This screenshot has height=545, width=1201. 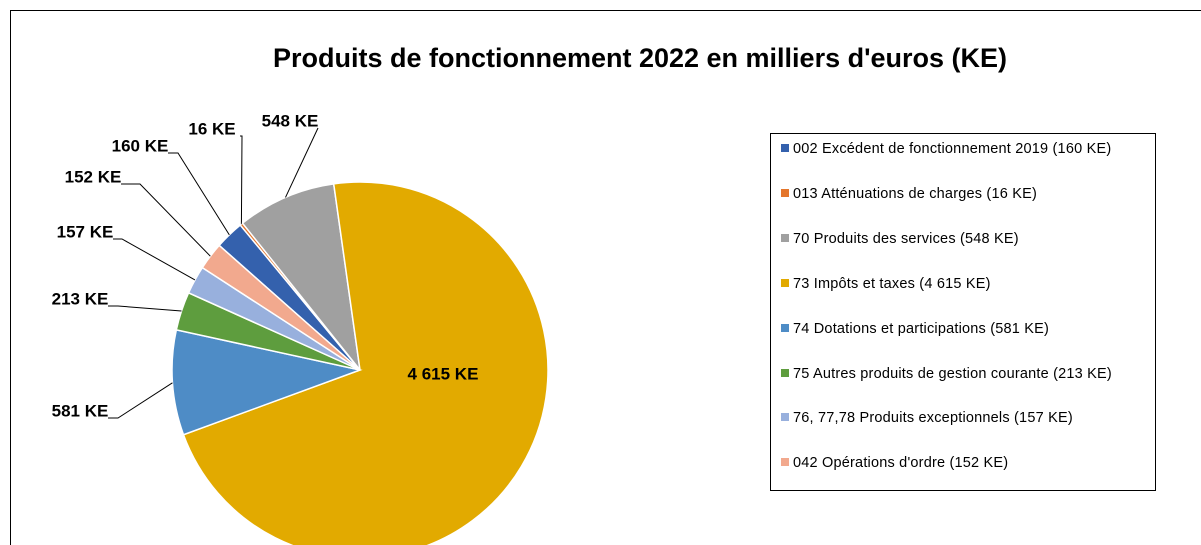 I want to click on data-label: 4 615 KE, so click(x=443, y=373).